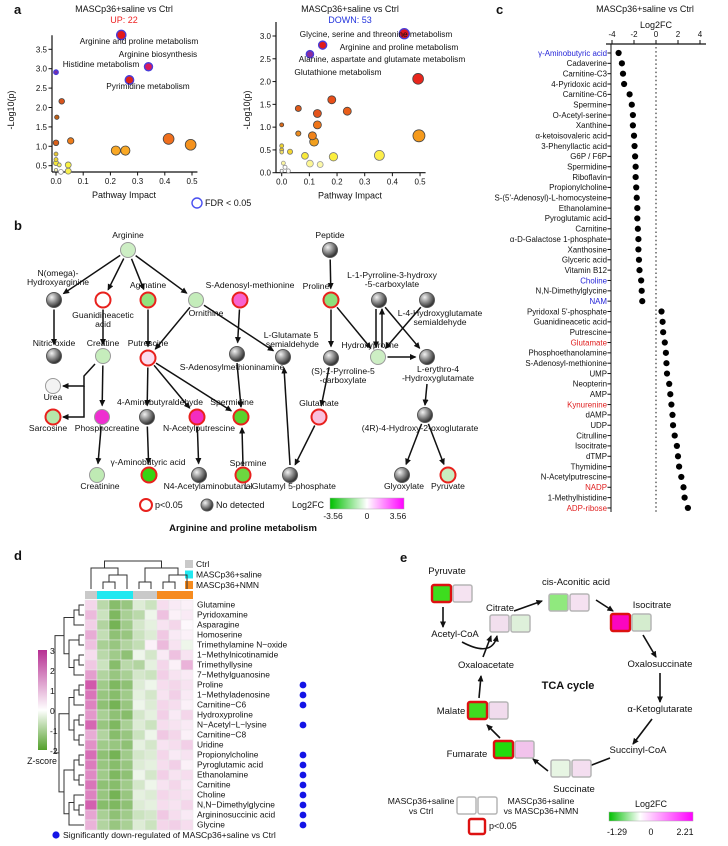 The width and height of the screenshot is (728, 846). I want to click on heatmap-row-label: Hydroxyproline, so click(225, 715).